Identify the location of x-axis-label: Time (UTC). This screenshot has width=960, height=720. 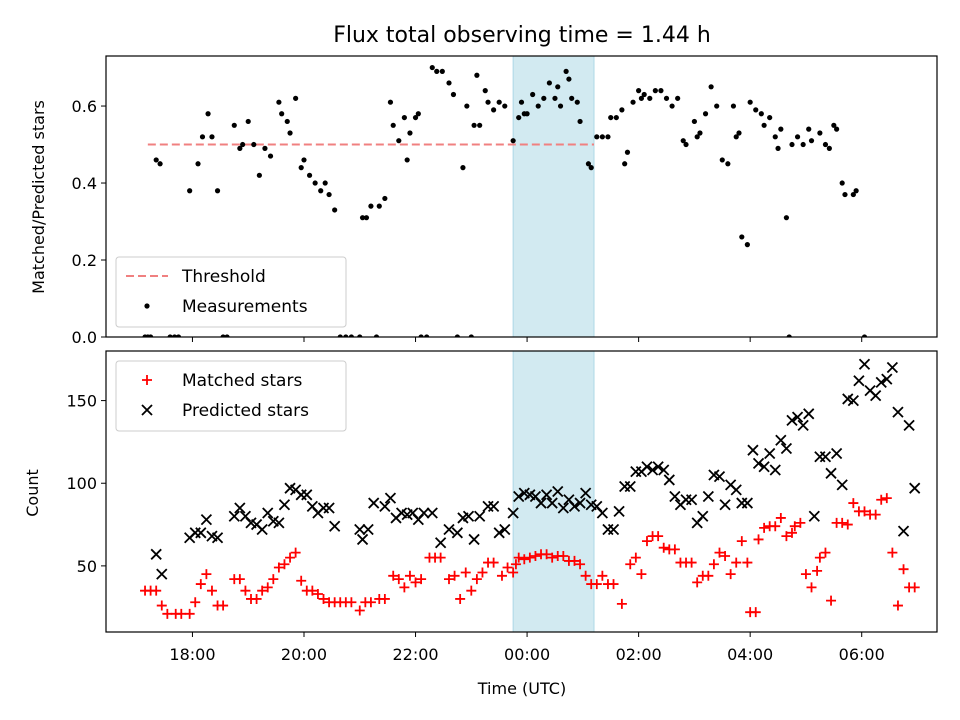
(521, 688).